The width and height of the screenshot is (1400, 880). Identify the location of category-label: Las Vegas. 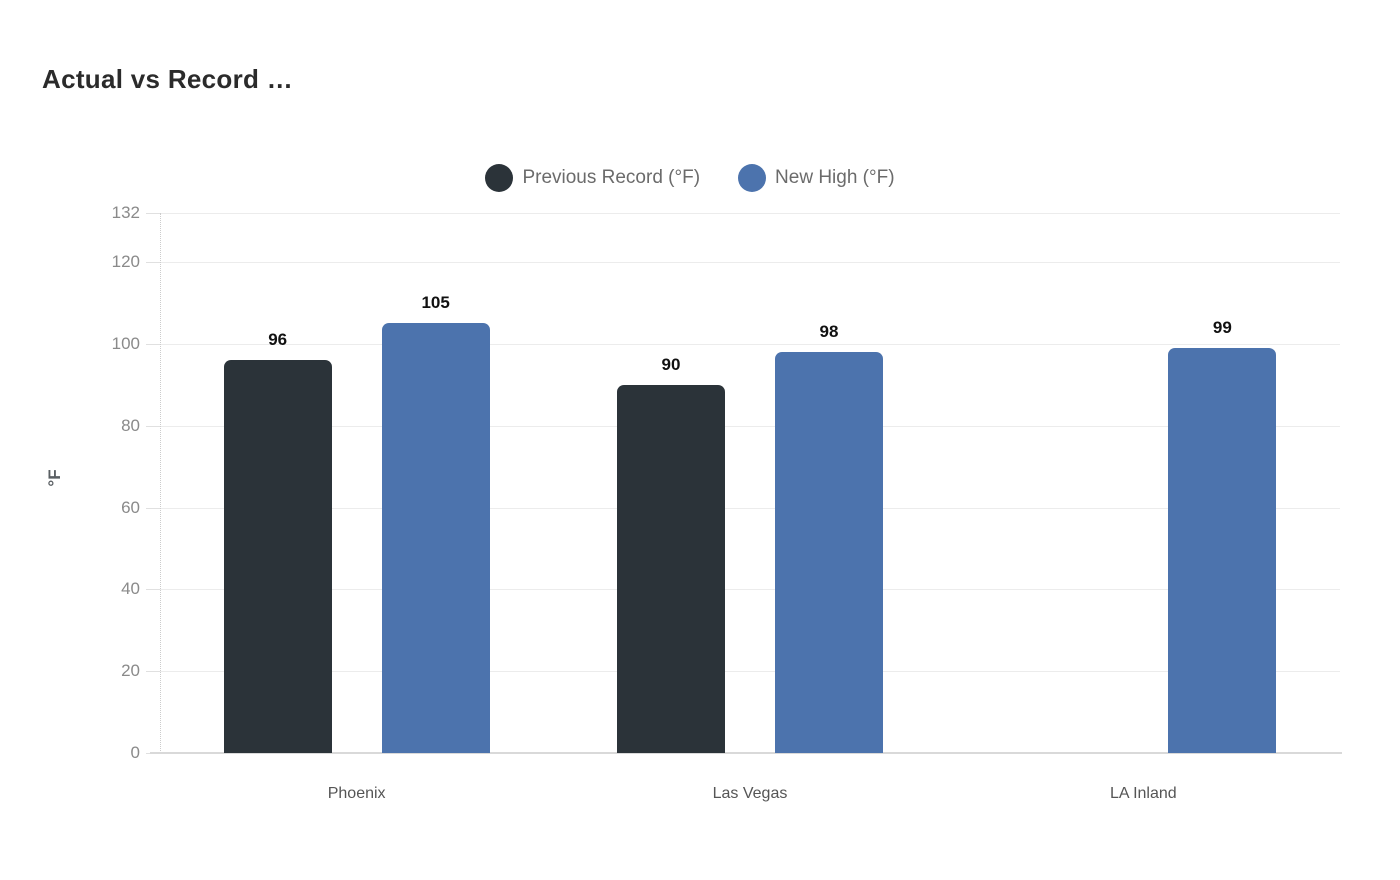
(750, 793).